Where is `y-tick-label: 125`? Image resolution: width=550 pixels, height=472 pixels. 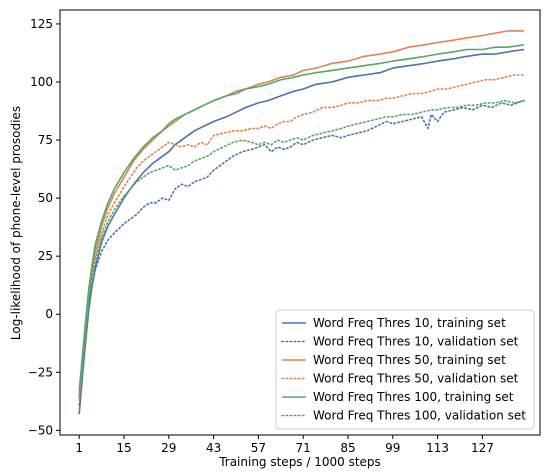 y-tick-label: 125 is located at coordinates (41, 24).